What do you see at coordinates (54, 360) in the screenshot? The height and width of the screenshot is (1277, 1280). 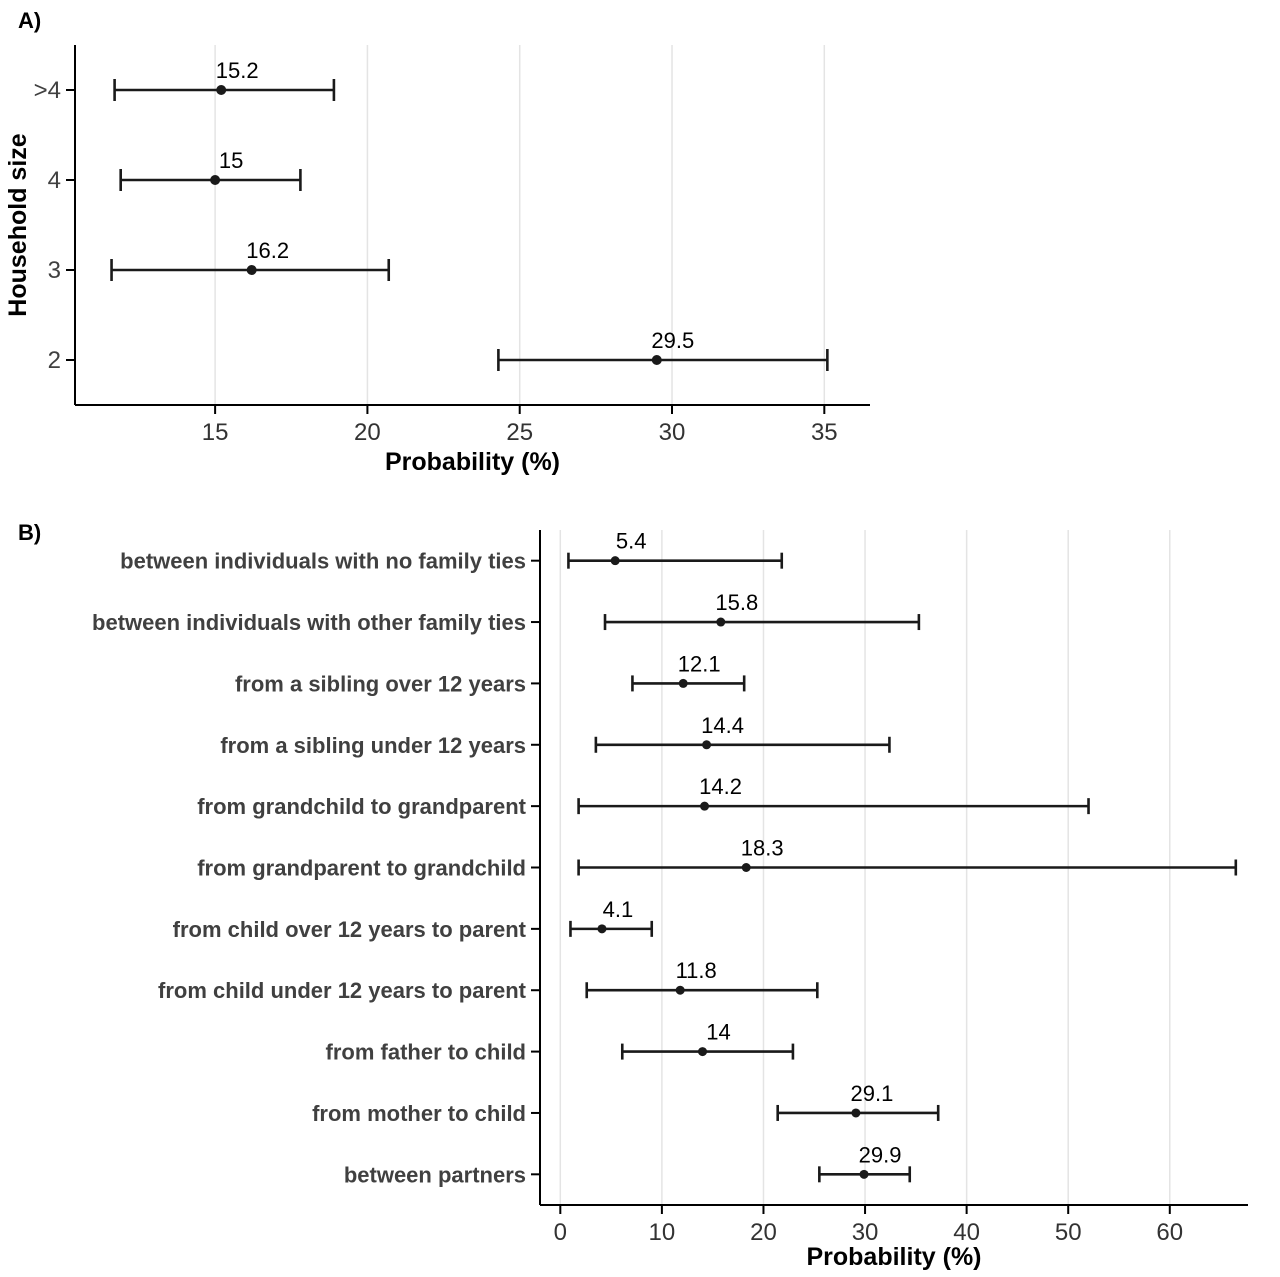 I see `category-label: 2` at bounding box center [54, 360].